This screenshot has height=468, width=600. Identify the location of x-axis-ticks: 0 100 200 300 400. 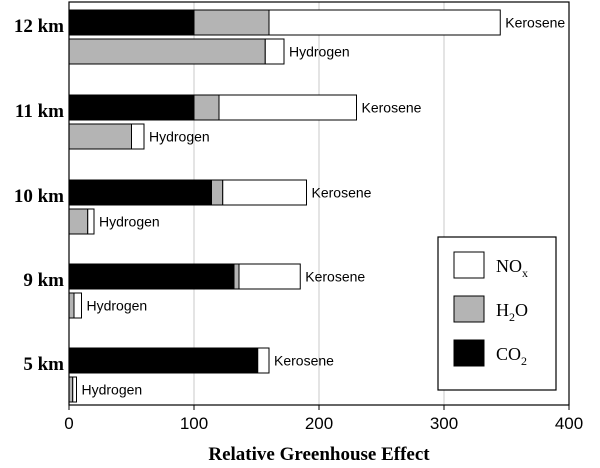
(323, 419).